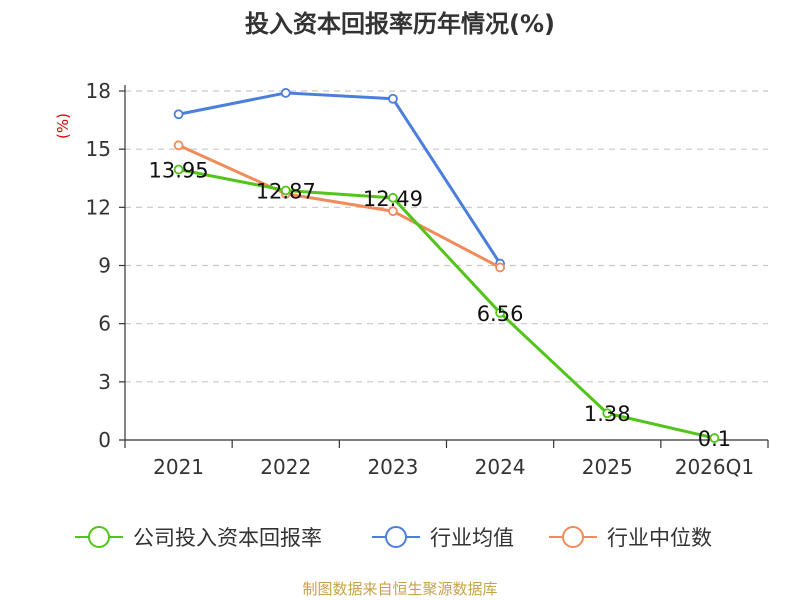  What do you see at coordinates (98, 91) in the screenshot?
I see `y-tick-label: 18` at bounding box center [98, 91].